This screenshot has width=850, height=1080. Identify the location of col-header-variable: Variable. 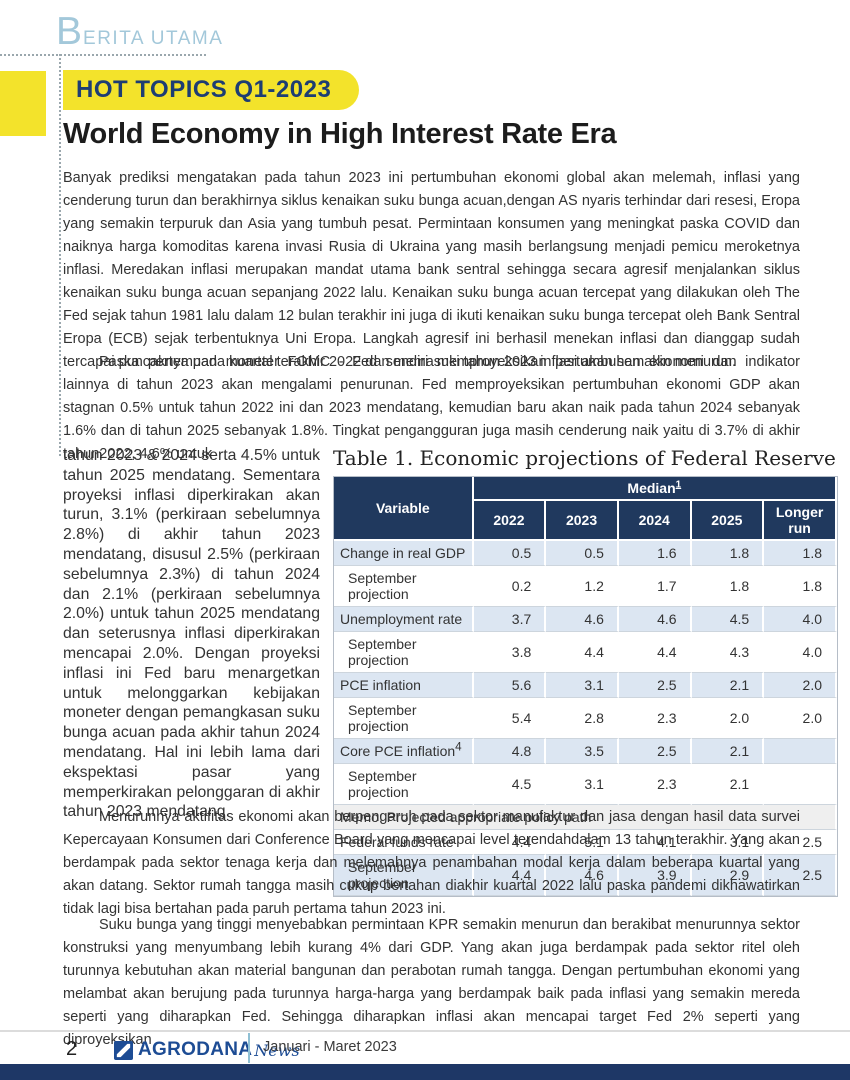
(404, 509).